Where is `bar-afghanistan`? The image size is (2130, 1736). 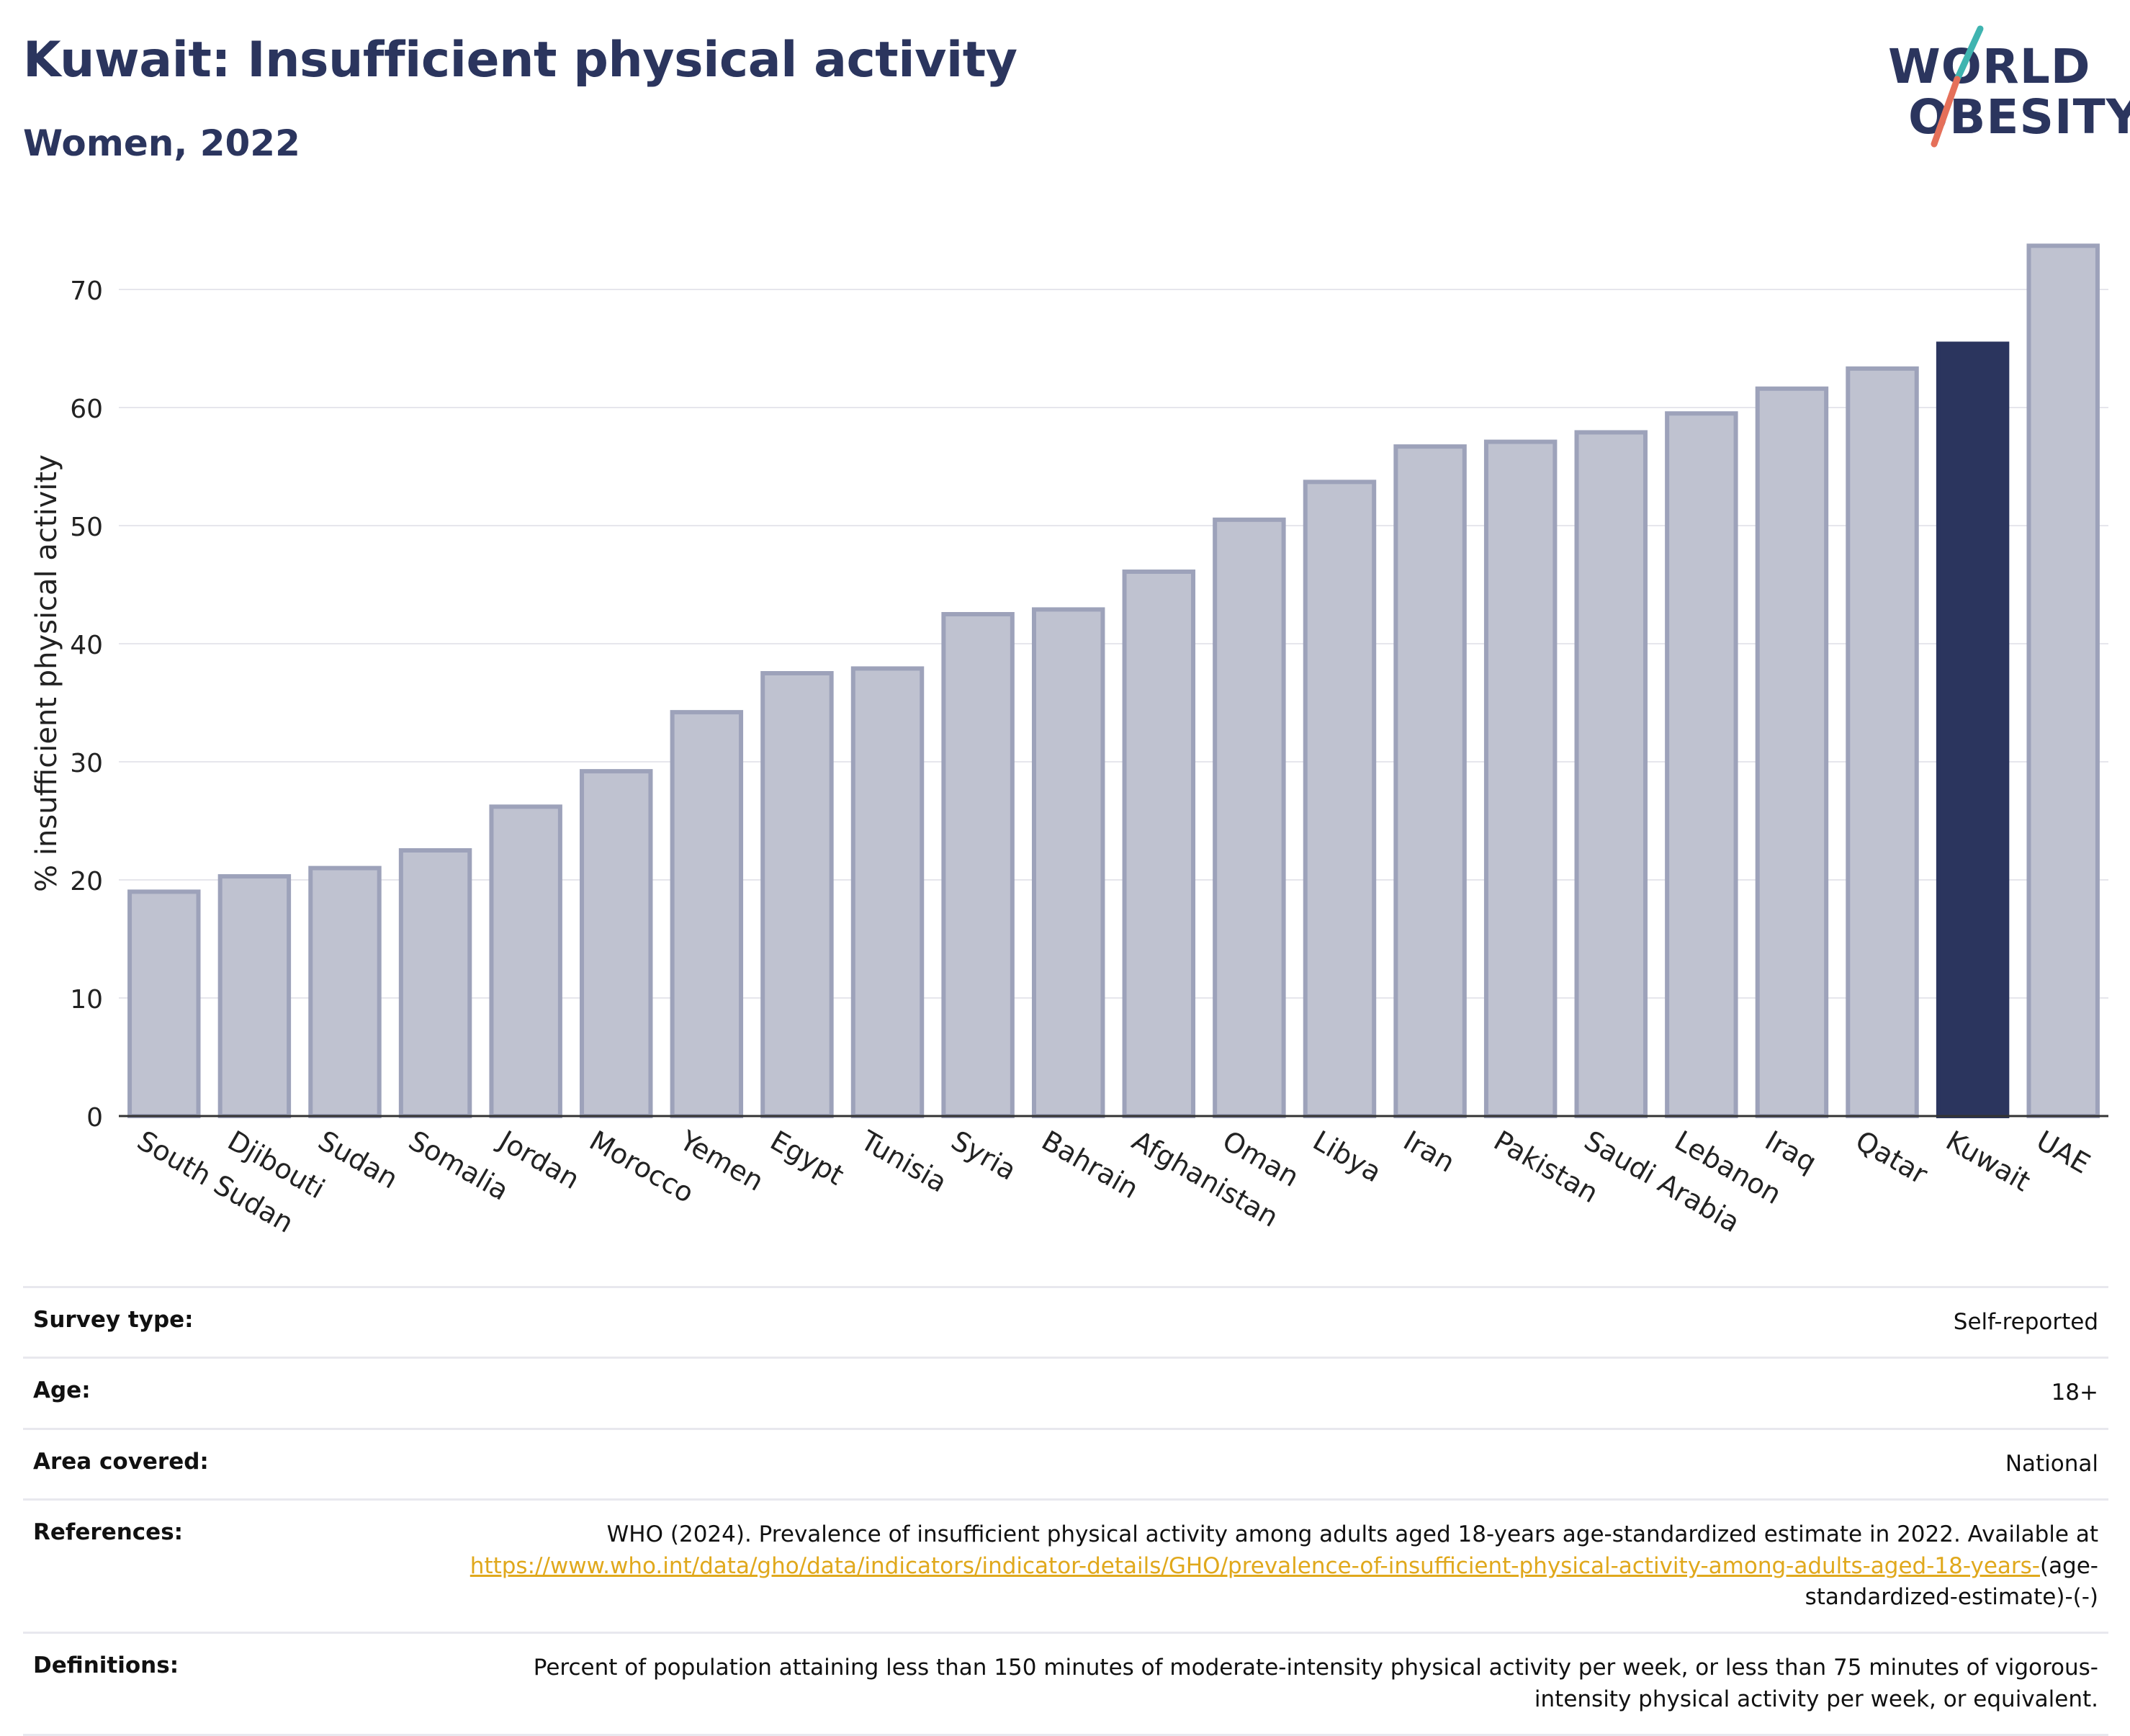
bar-afghanistan is located at coordinates (1159, 844).